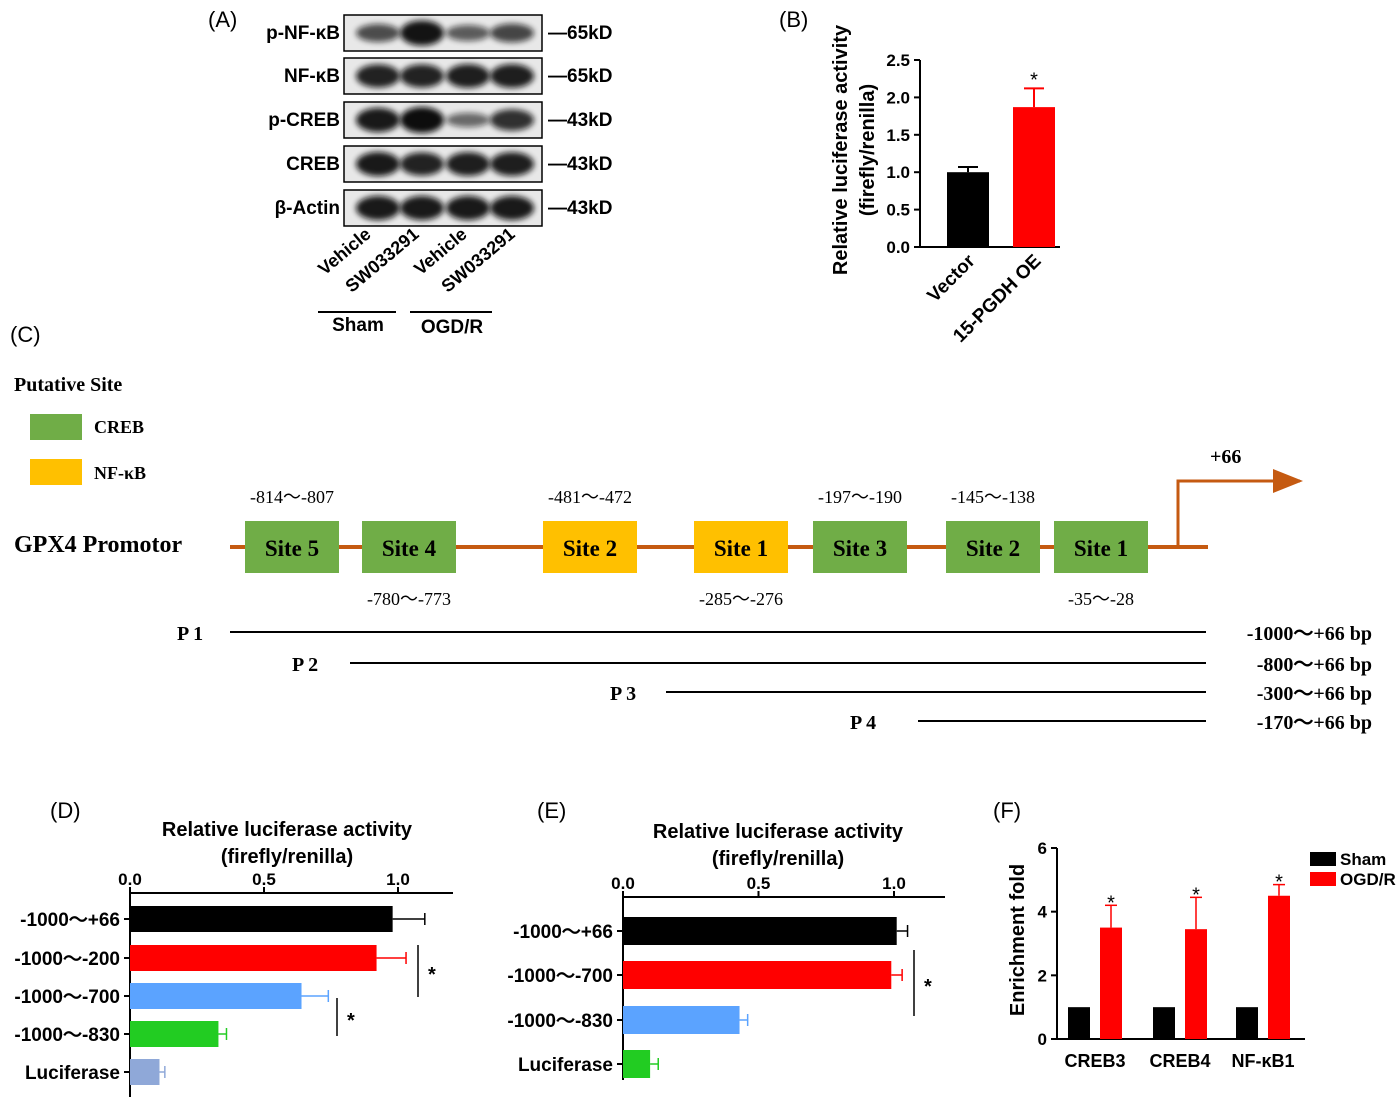 This screenshot has height=1101, width=1400. Describe the element at coordinates (898, 135) in the screenshot. I see `y-tick-label: 1.5` at that location.